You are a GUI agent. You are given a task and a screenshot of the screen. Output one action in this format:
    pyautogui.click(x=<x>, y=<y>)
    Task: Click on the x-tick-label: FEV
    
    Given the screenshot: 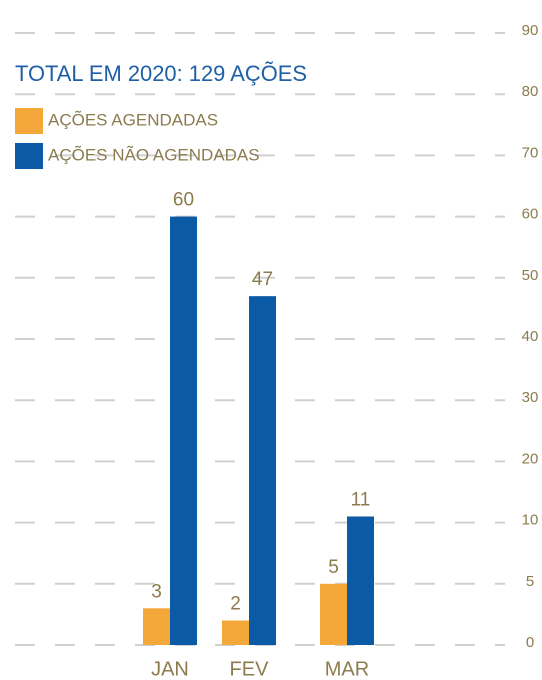 What is the action you would take?
    pyautogui.click(x=250, y=669)
    